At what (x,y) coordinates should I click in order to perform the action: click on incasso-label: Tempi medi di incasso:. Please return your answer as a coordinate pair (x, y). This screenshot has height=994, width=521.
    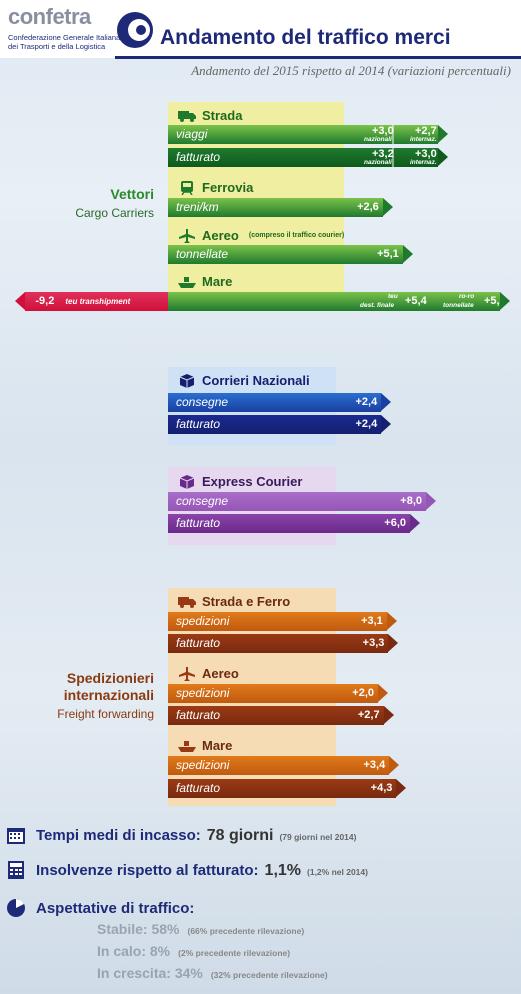
    Looking at the image, I should click on (118, 835).